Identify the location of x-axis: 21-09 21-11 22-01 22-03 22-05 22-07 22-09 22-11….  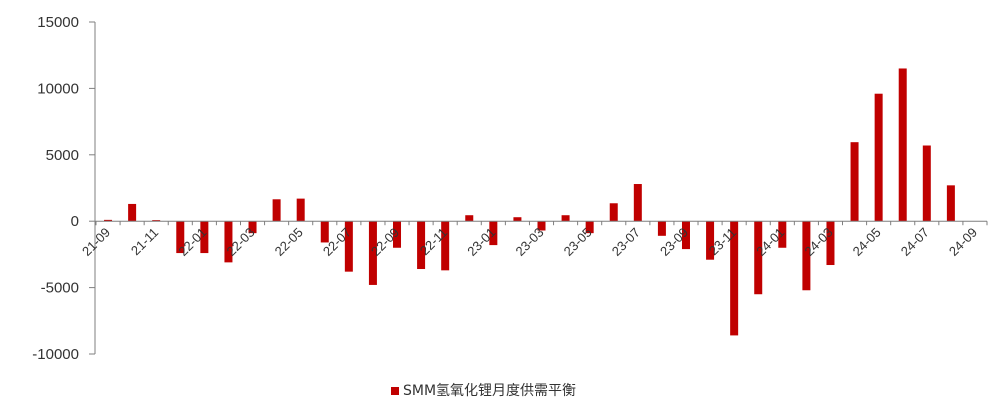
(533, 239).